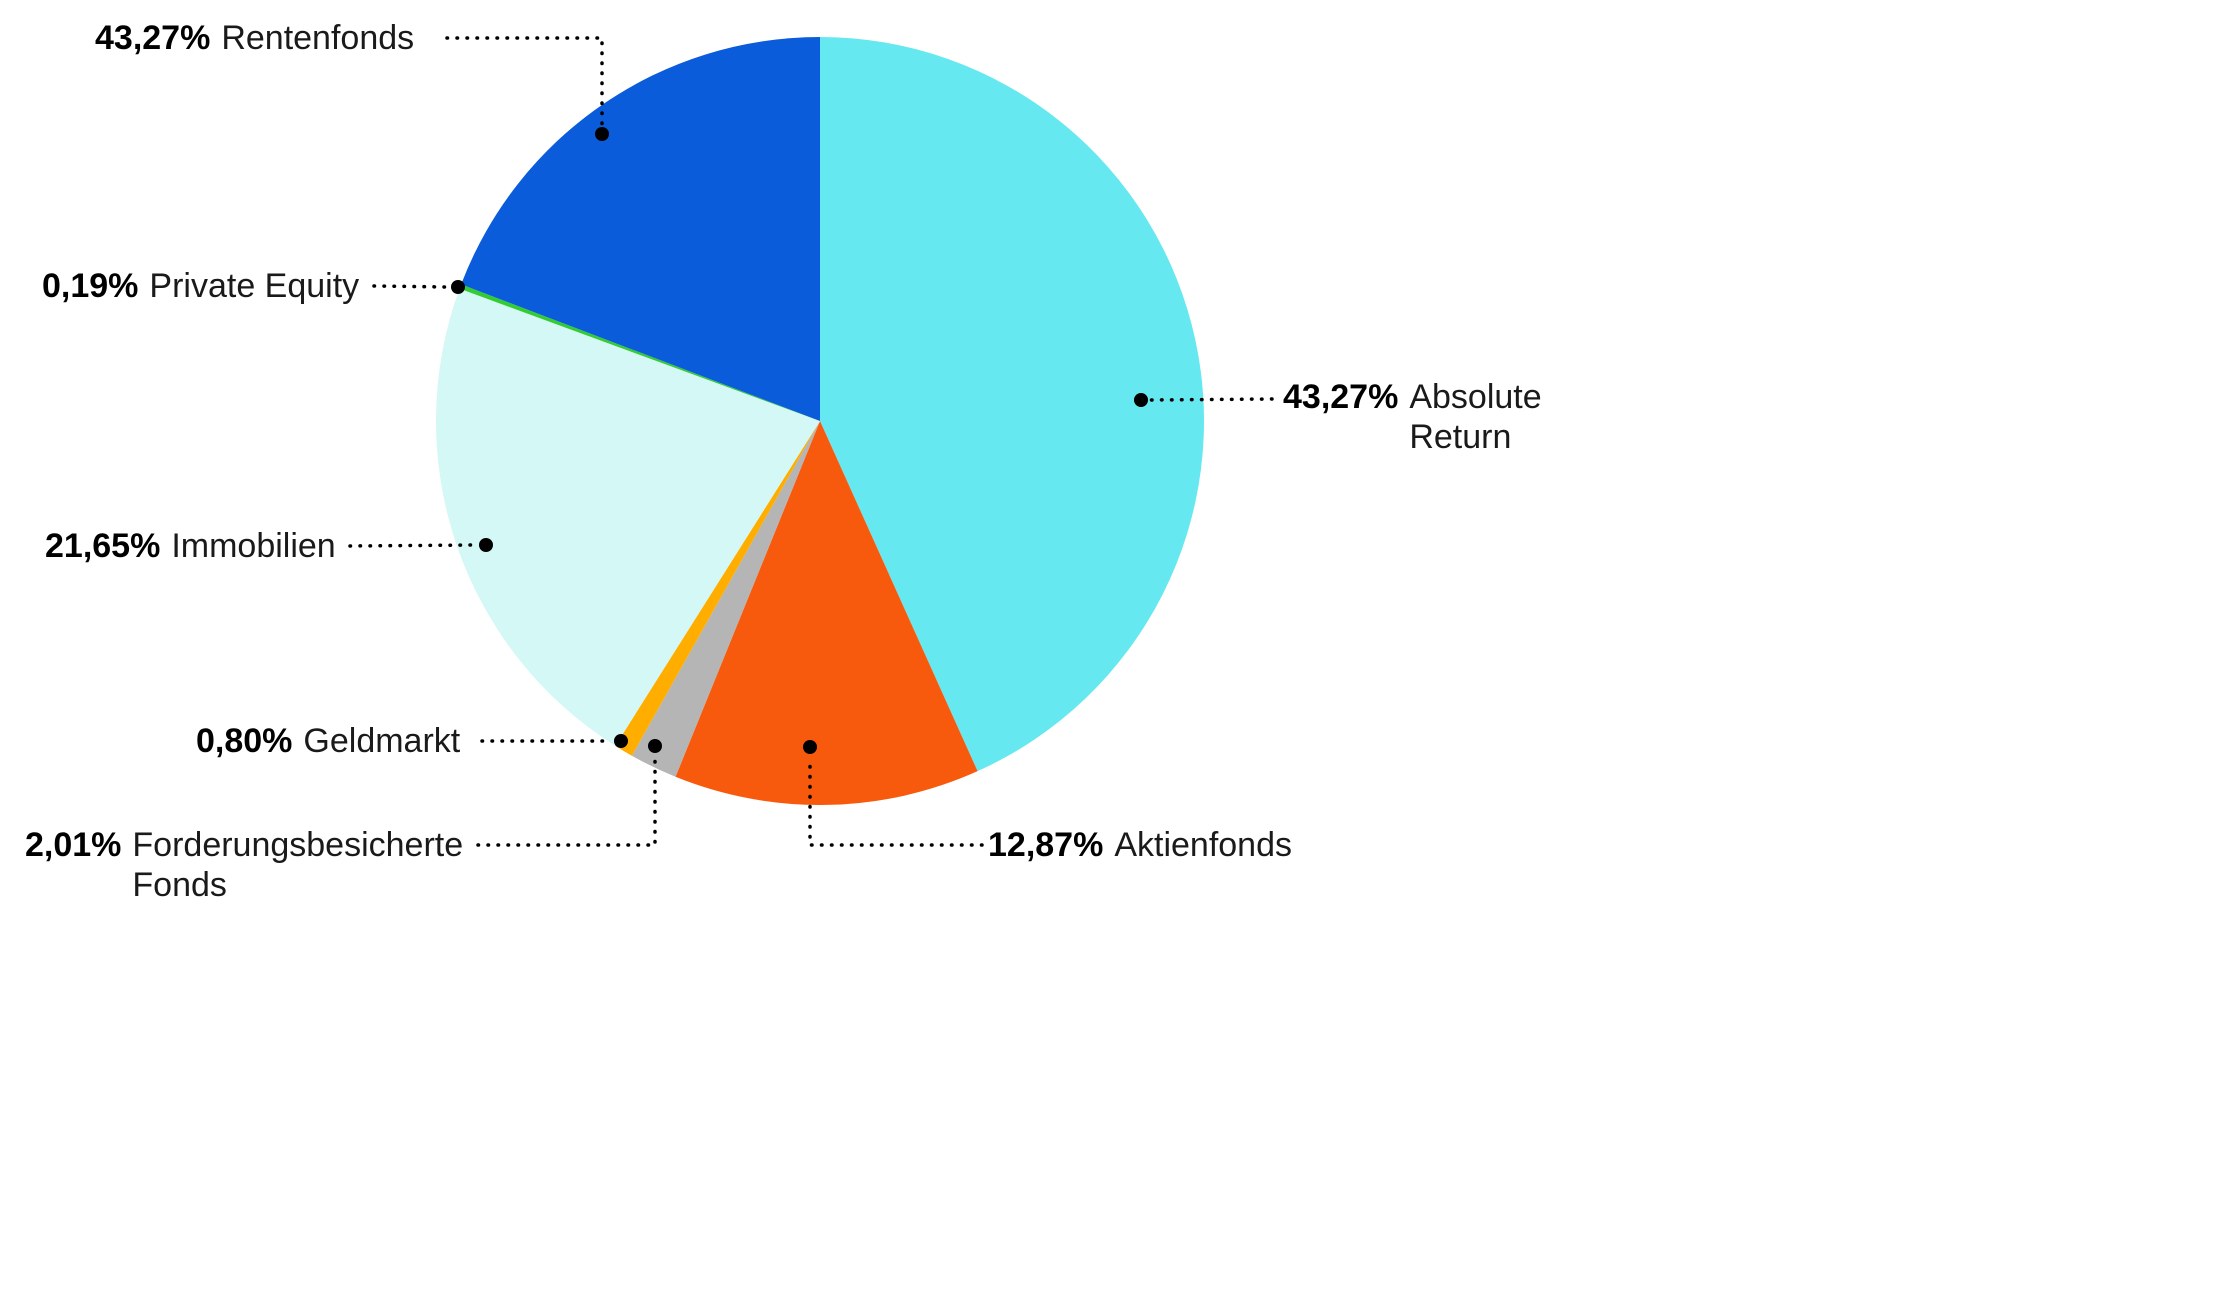  Describe the element at coordinates (1203, 845) in the screenshot. I see `label-name: Aktienfonds` at that location.